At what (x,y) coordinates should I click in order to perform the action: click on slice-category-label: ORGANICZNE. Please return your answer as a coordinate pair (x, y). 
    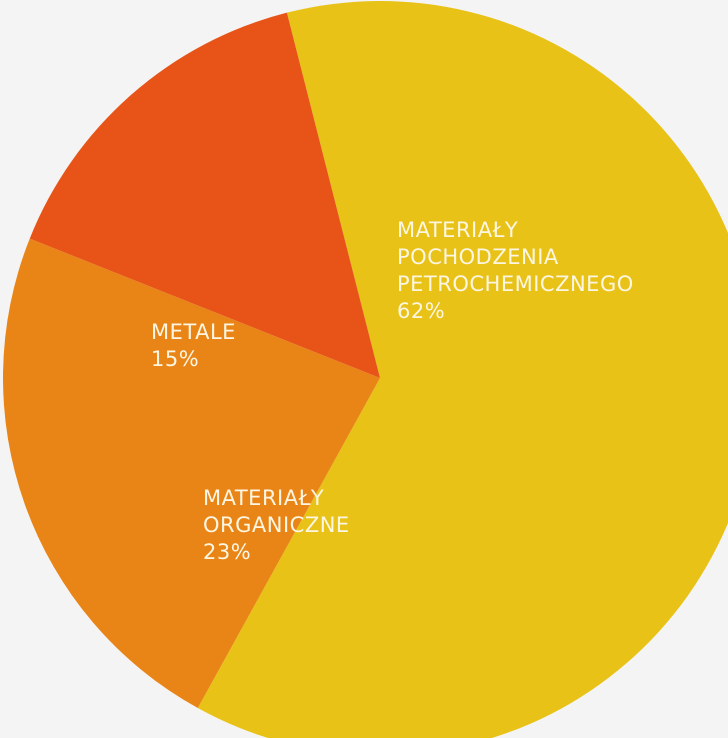
    Looking at the image, I should click on (276, 525).